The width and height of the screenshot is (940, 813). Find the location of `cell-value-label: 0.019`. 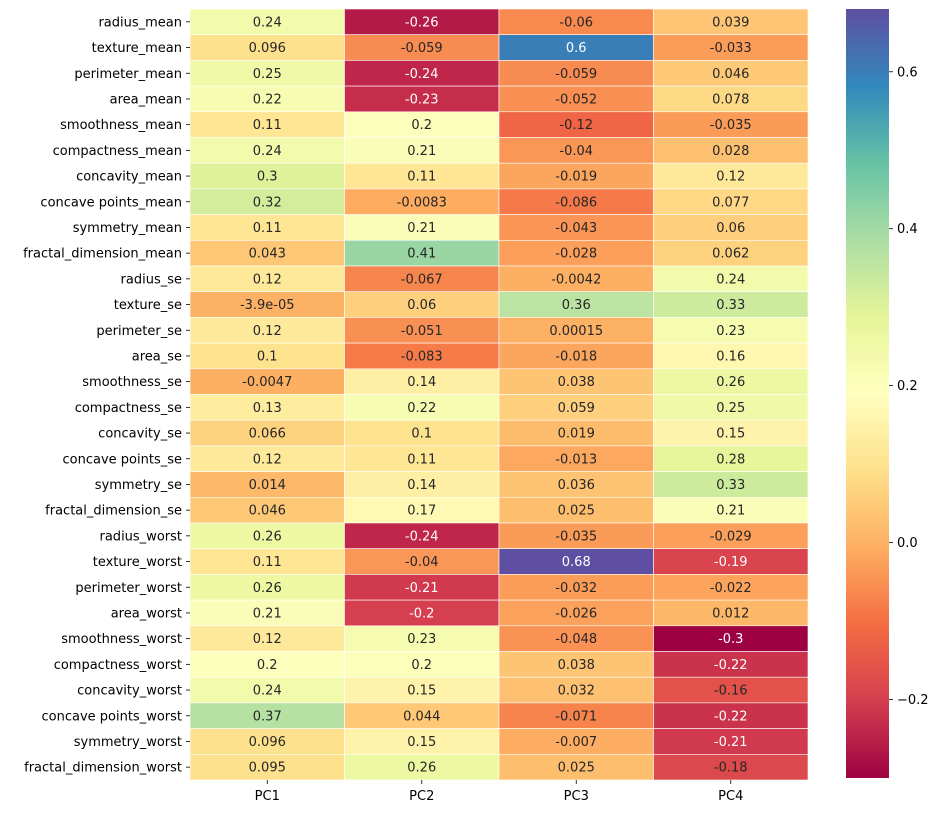

cell-value-label: 0.019 is located at coordinates (576, 434).